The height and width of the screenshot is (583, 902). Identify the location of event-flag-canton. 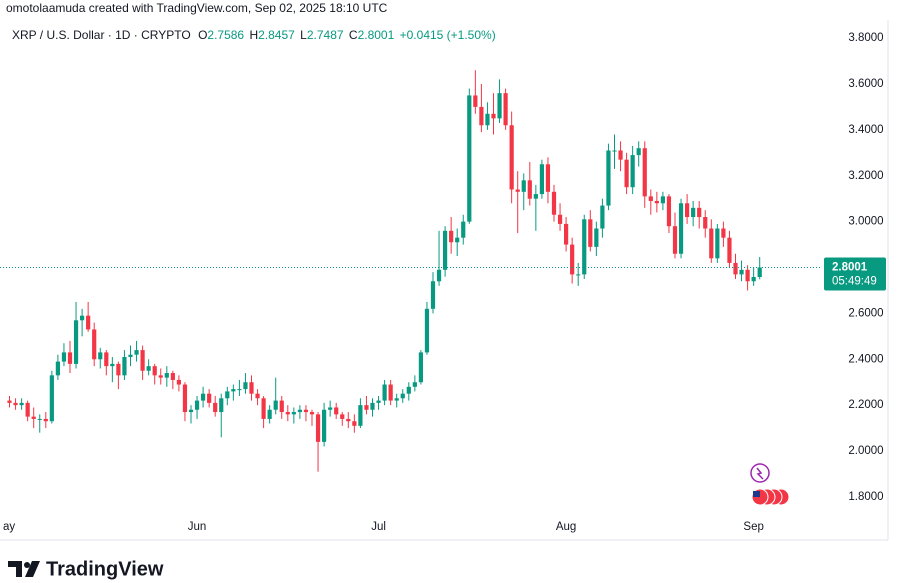
(756, 494).